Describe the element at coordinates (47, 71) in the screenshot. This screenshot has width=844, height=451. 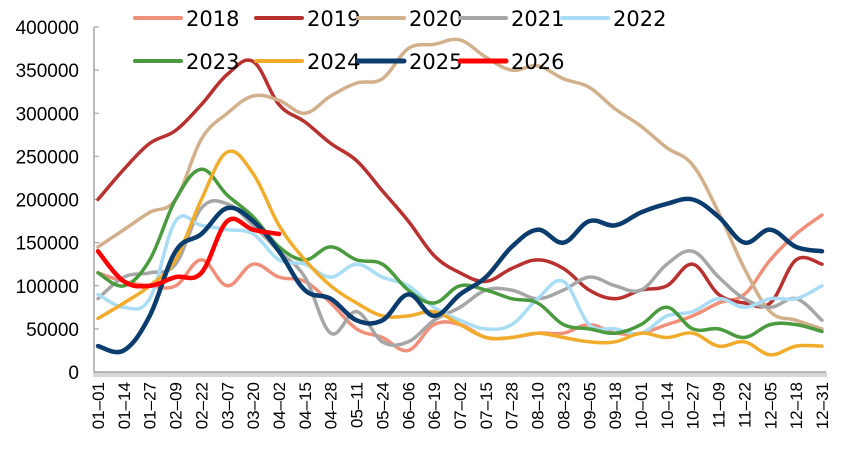
I see `y-tick-label: 350000` at that location.